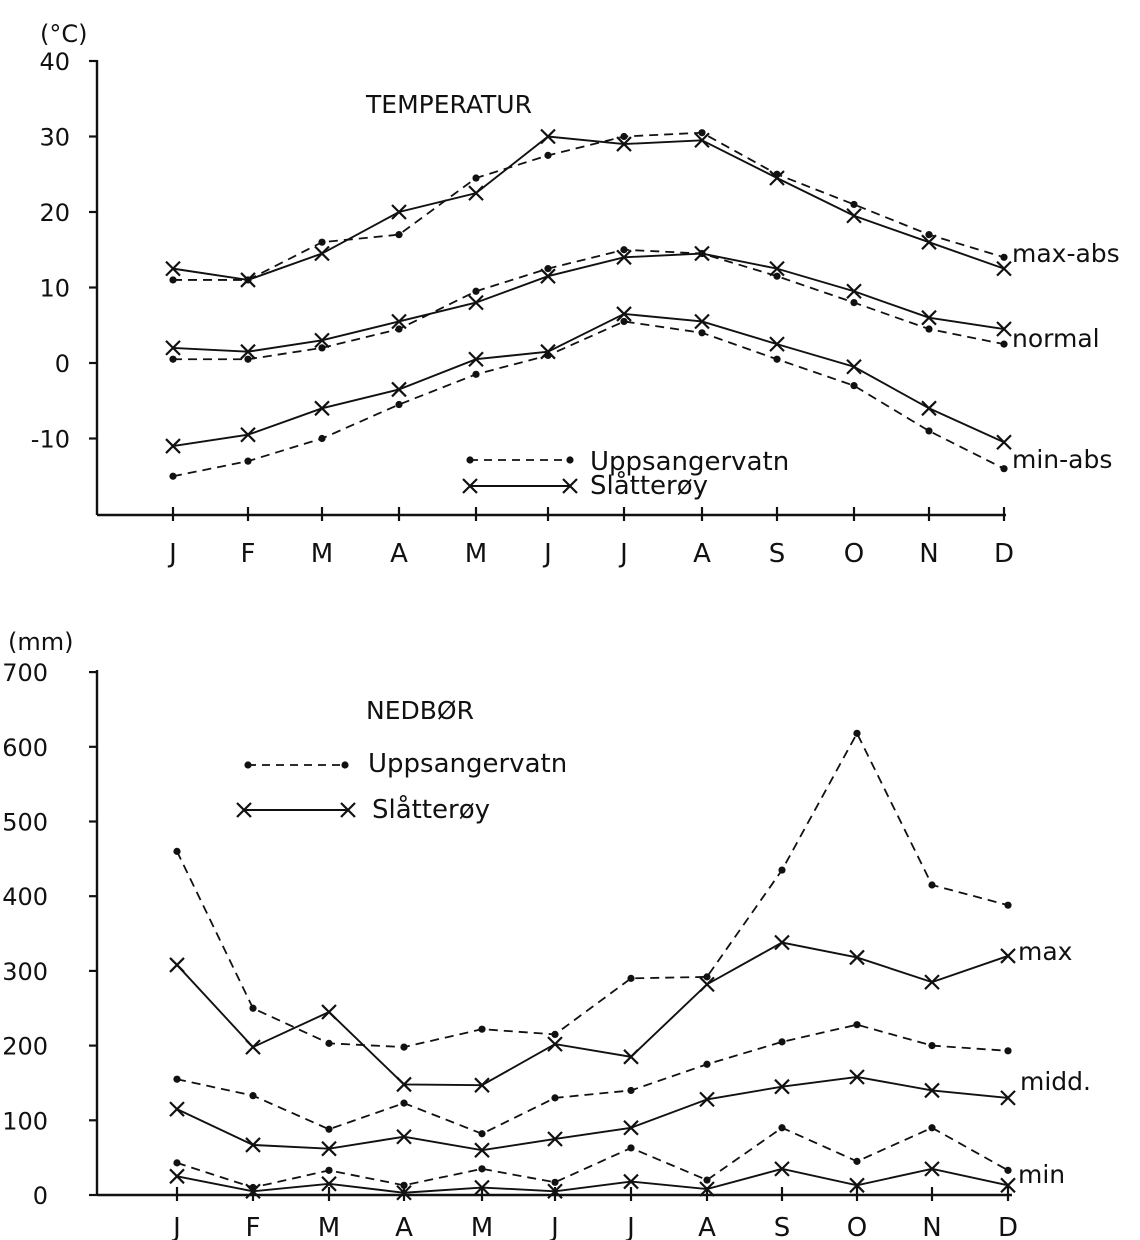 This screenshot has width=1140, height=1240. Describe the element at coordinates (25, 673) in the screenshot. I see `y-tick-label: 700` at that location.